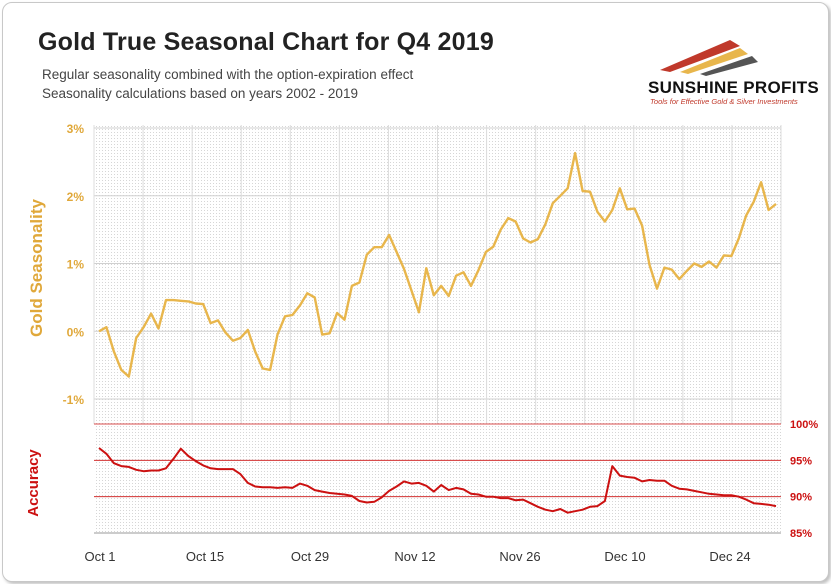 The width and height of the screenshot is (831, 584). What do you see at coordinates (99, 556) in the screenshot?
I see `x-tick-label: Oct 1` at bounding box center [99, 556].